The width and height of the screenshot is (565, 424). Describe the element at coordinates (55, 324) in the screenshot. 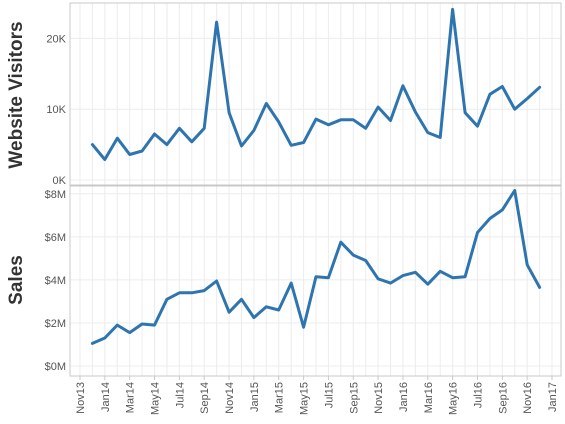

I see `y-tick-label: $2M` at that location.